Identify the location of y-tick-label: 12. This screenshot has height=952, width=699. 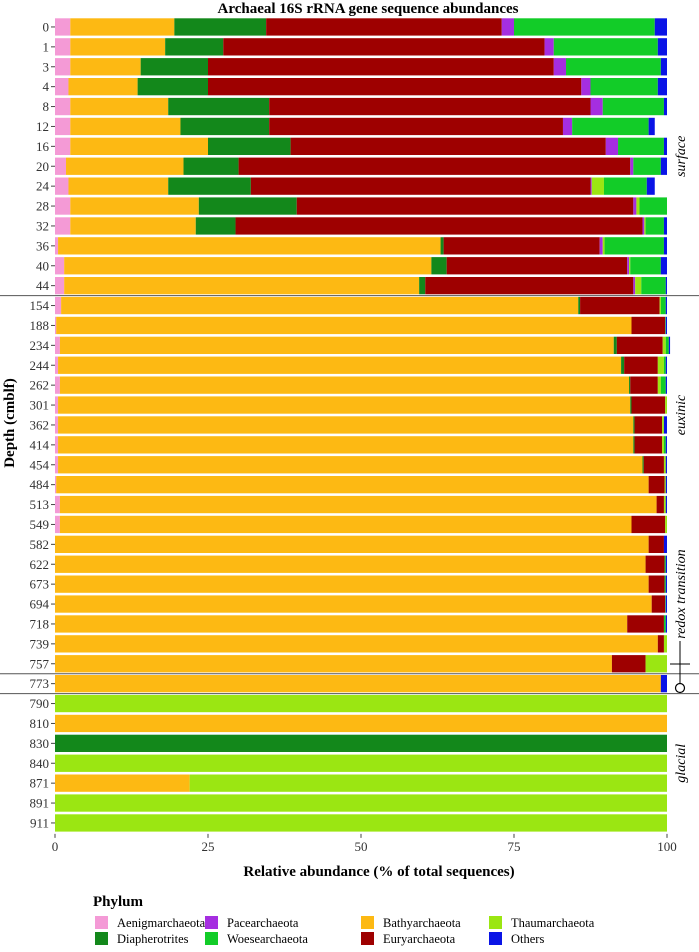
(42, 126).